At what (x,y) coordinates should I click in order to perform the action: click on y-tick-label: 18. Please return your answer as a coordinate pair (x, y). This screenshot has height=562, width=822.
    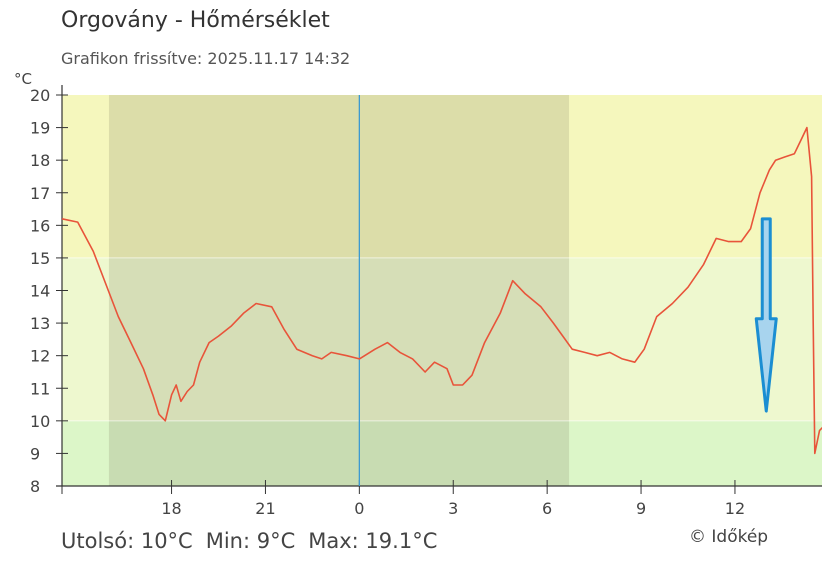
    Looking at the image, I should click on (40, 160).